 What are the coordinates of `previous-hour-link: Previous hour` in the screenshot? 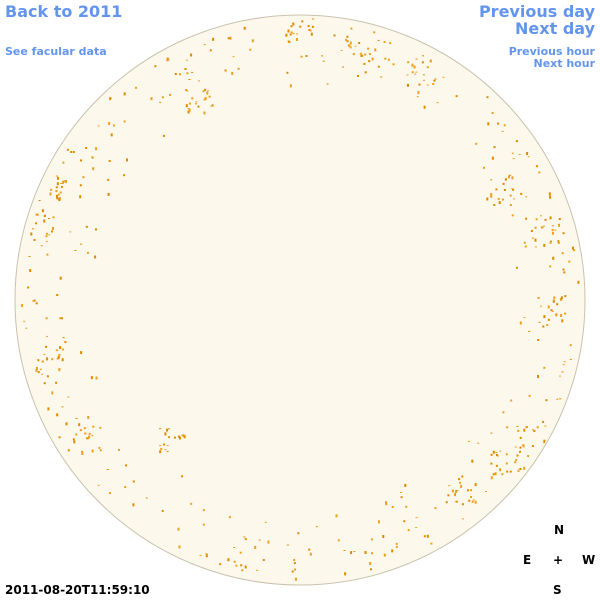 It's located at (551, 51).